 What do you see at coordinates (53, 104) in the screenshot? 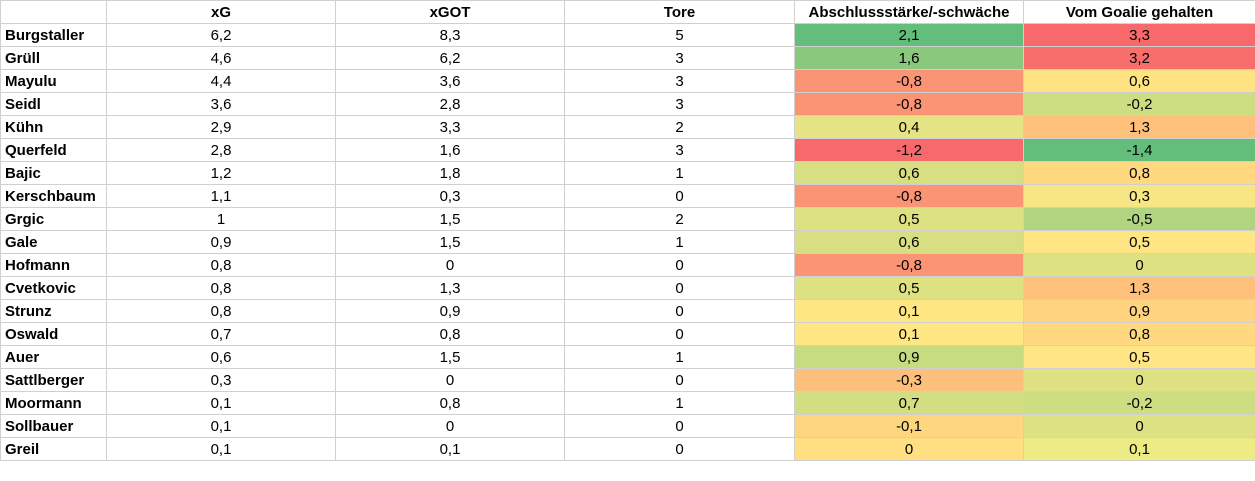
I see `player-name-cell: Seidl` at bounding box center [53, 104].